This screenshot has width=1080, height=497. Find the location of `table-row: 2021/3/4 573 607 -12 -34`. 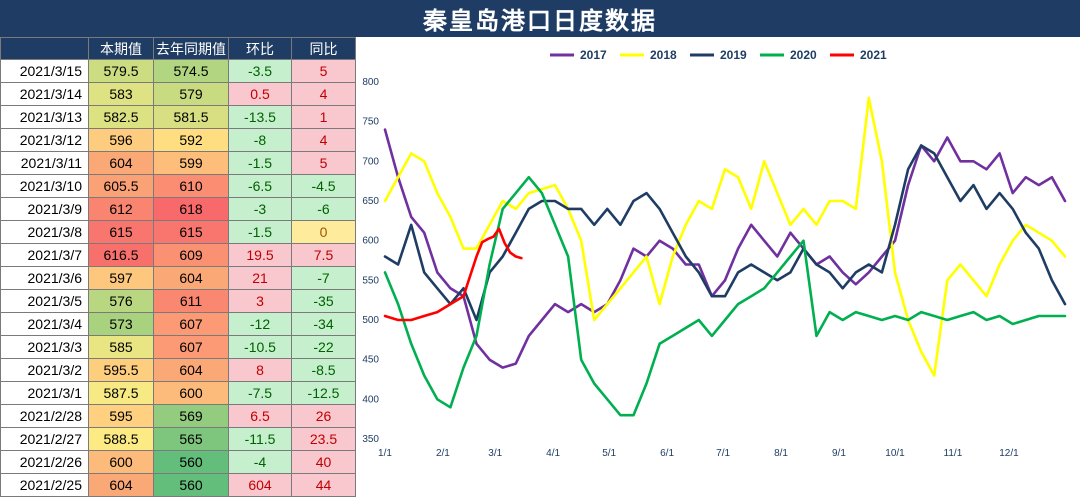

table-row: 2021/3/4 573 607 -12 -34 is located at coordinates (178, 324).